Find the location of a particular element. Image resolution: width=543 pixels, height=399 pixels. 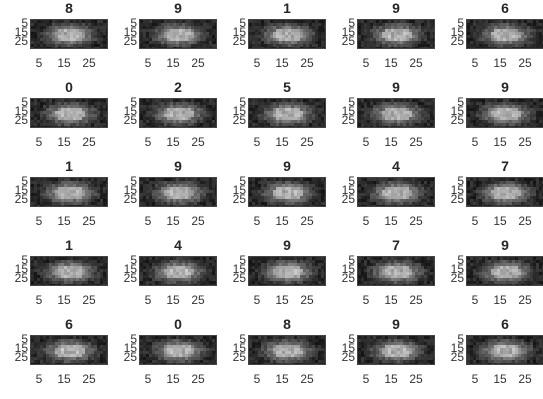

subplot-title: 7 is located at coordinates (396, 245).